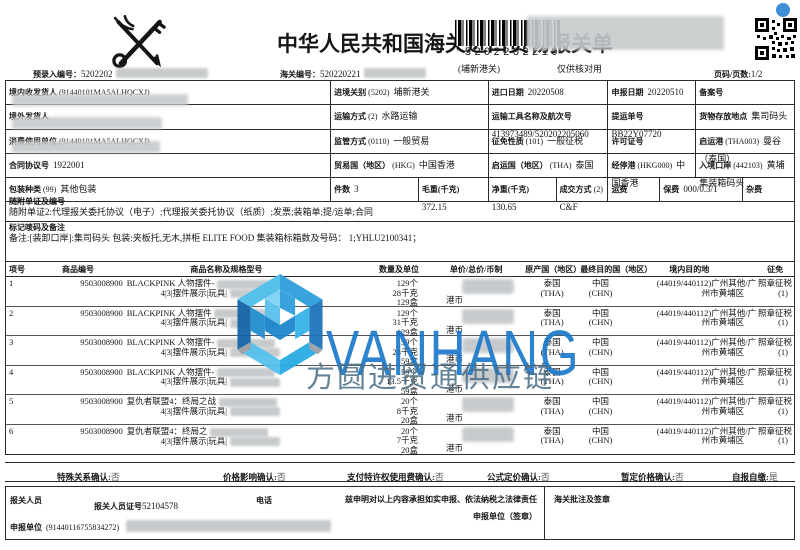 The height and width of the screenshot is (550, 800). Describe the element at coordinates (47, 165) in the screenshot. I see `field-contract-no: 合同协议号 1922001` at that location.